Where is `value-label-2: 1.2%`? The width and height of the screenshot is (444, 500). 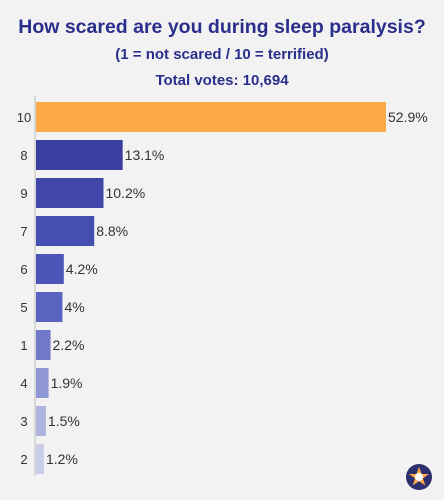
value-label-2: 1.2% is located at coordinates (62, 459).